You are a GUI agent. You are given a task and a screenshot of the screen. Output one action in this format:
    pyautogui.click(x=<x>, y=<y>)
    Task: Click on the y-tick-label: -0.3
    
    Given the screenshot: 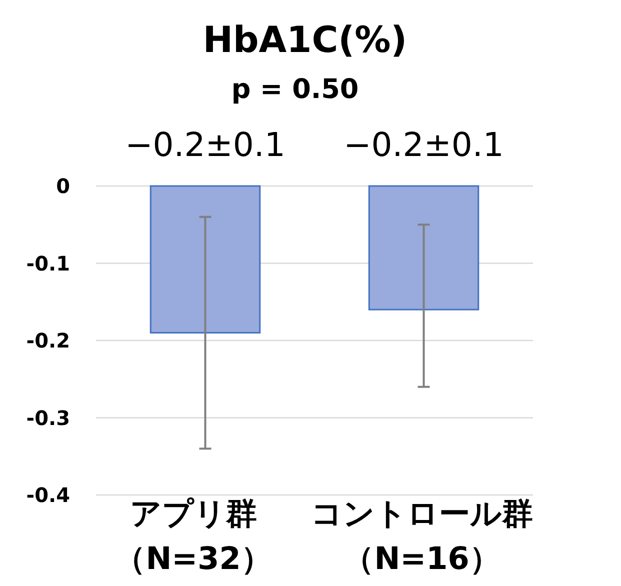 What is the action you would take?
    pyautogui.click(x=48, y=418)
    